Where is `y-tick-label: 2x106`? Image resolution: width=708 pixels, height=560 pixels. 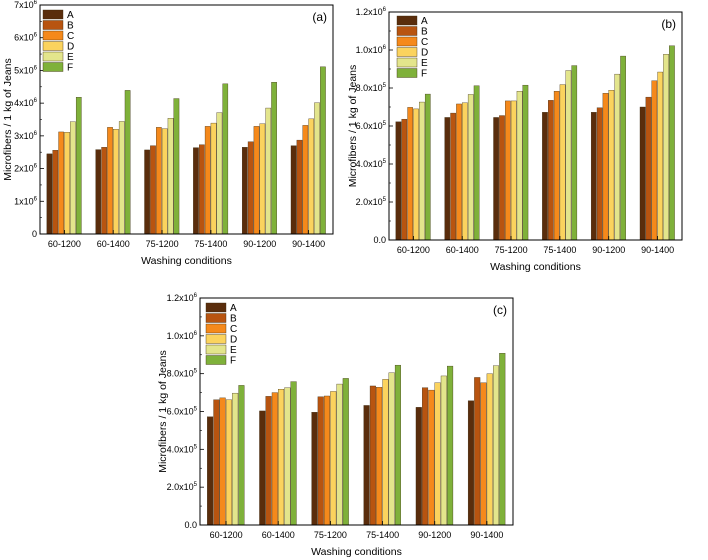
y-tick-label: 2x106 is located at coordinates (26, 169).